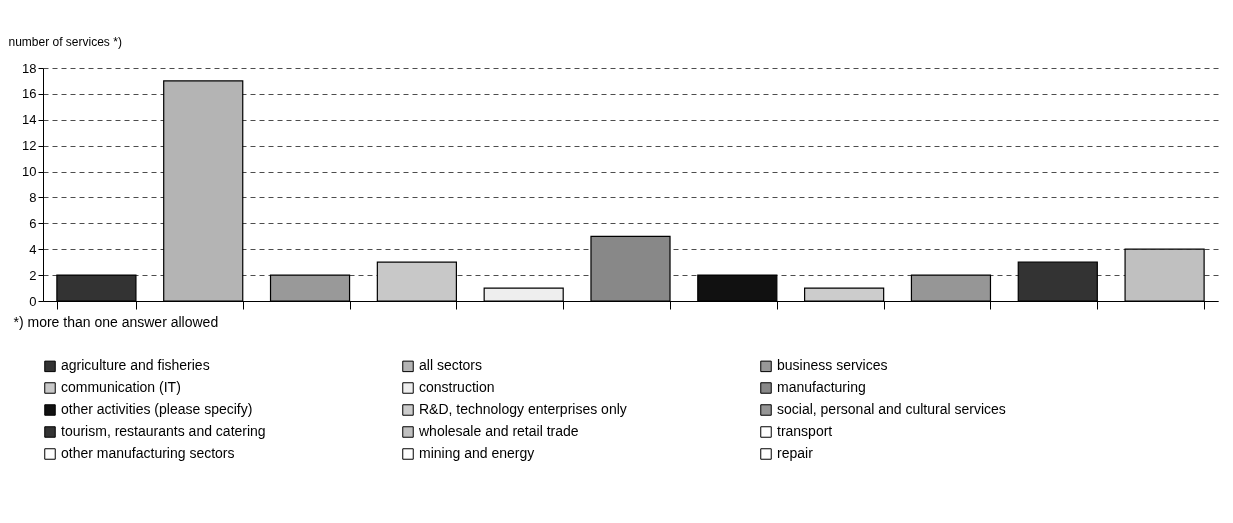 The image size is (1233, 523). I want to click on legend-label: manufacturing, so click(821, 387).